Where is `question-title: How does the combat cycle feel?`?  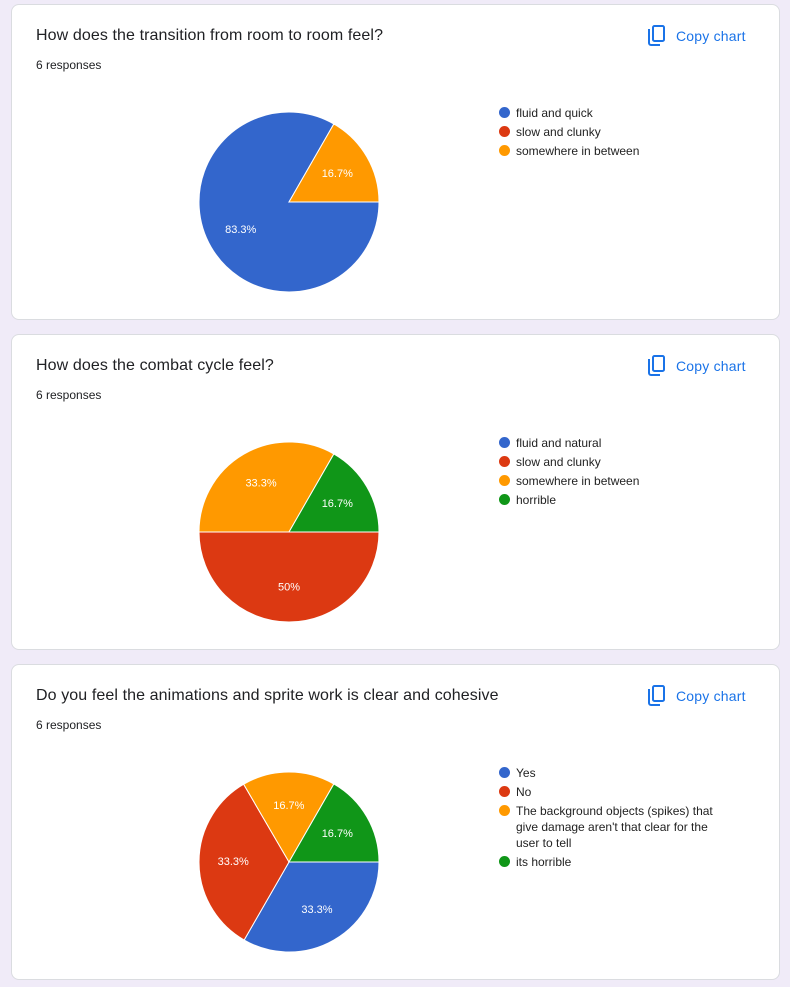
question-title: How does the combat cycle feel? is located at coordinates (155, 365).